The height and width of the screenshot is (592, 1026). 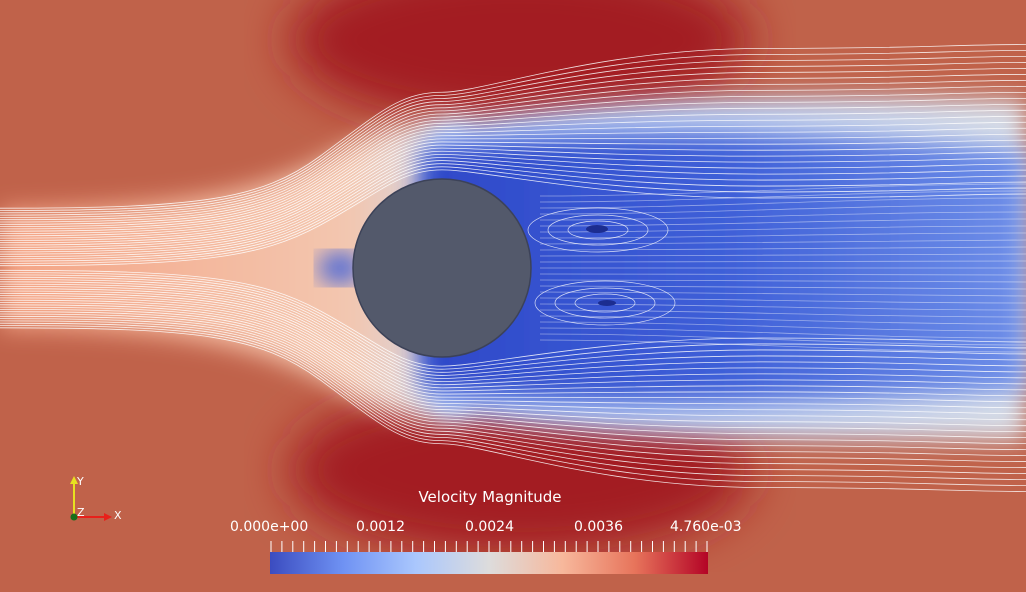 I want to click on acceleration-zone-top, so click(x=520, y=62).